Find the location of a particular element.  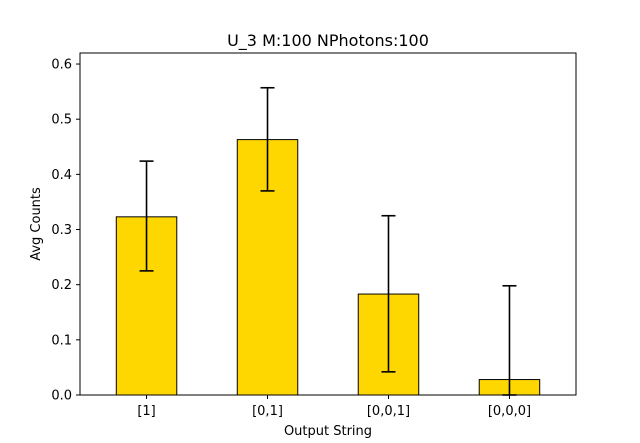

x-tick-label: [0,0,0] is located at coordinates (509, 411).